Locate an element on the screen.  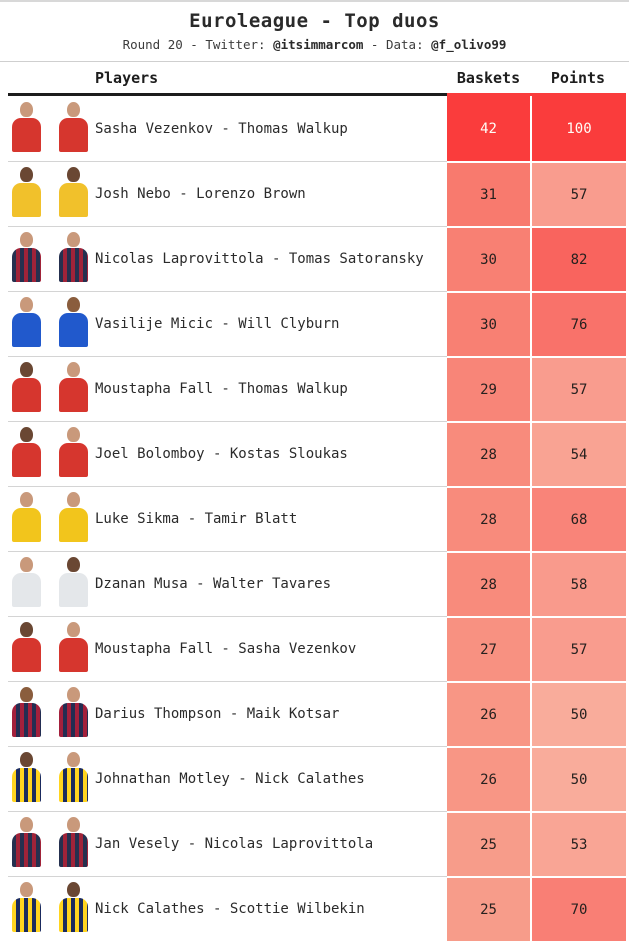
duo-names: Dzanan Musa - Walter Tavares is located at coordinates (213, 584).